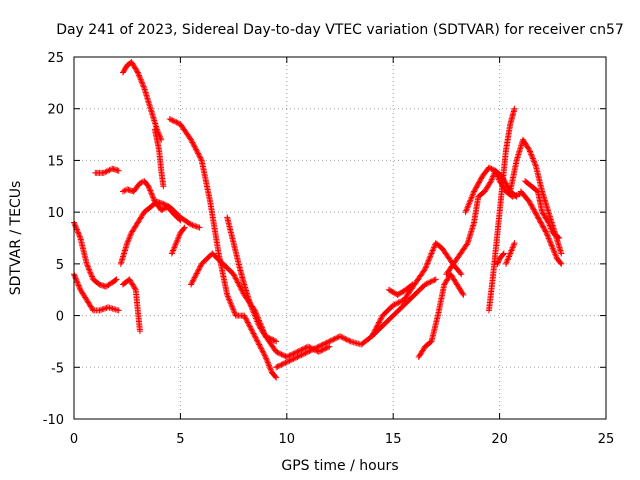  Describe the element at coordinates (606, 439) in the screenshot. I see `x-tick-label: 25` at that location.